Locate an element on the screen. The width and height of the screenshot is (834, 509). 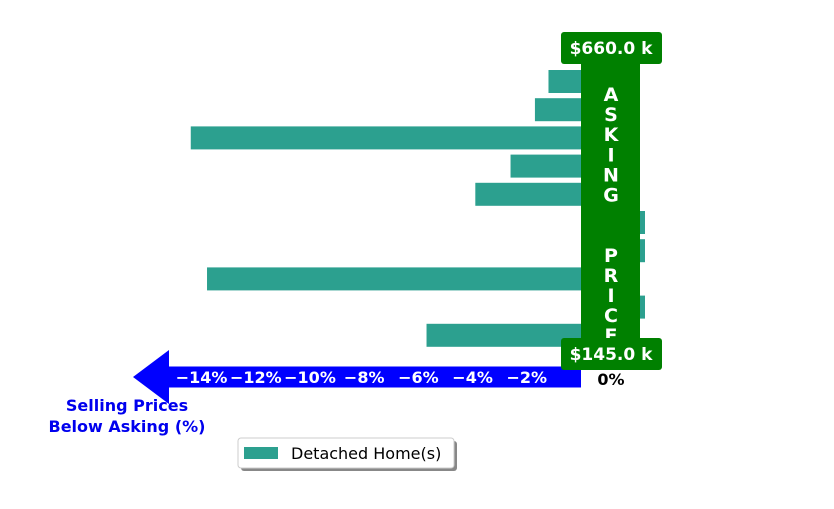
bottom-price-badge is located at coordinates (611, 354).